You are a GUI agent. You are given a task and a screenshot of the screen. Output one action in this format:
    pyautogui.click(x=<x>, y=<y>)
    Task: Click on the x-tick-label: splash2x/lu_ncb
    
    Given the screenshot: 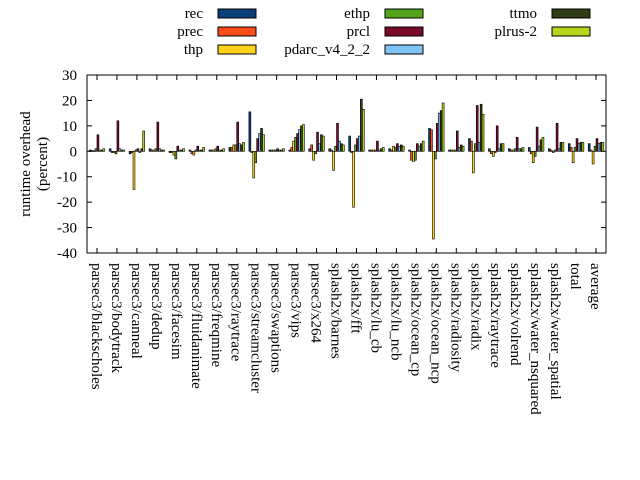 What is the action you would take?
    pyautogui.click(x=395, y=312)
    